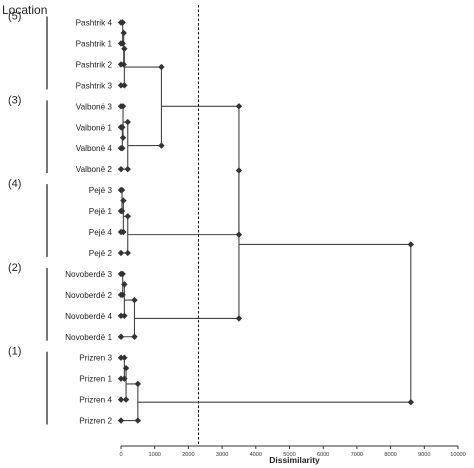 The height and width of the screenshot is (468, 474). I want to click on group-label: (5), so click(14, 17).